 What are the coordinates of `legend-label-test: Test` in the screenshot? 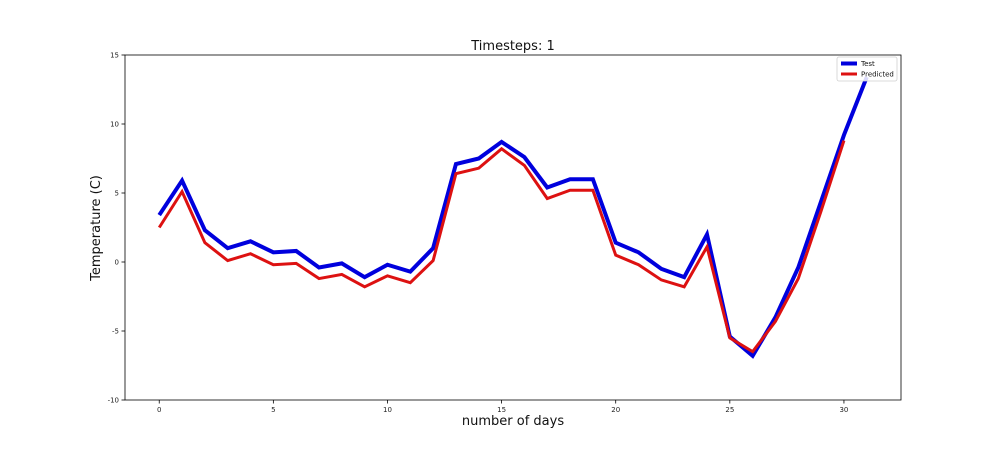 It's located at (867, 64).